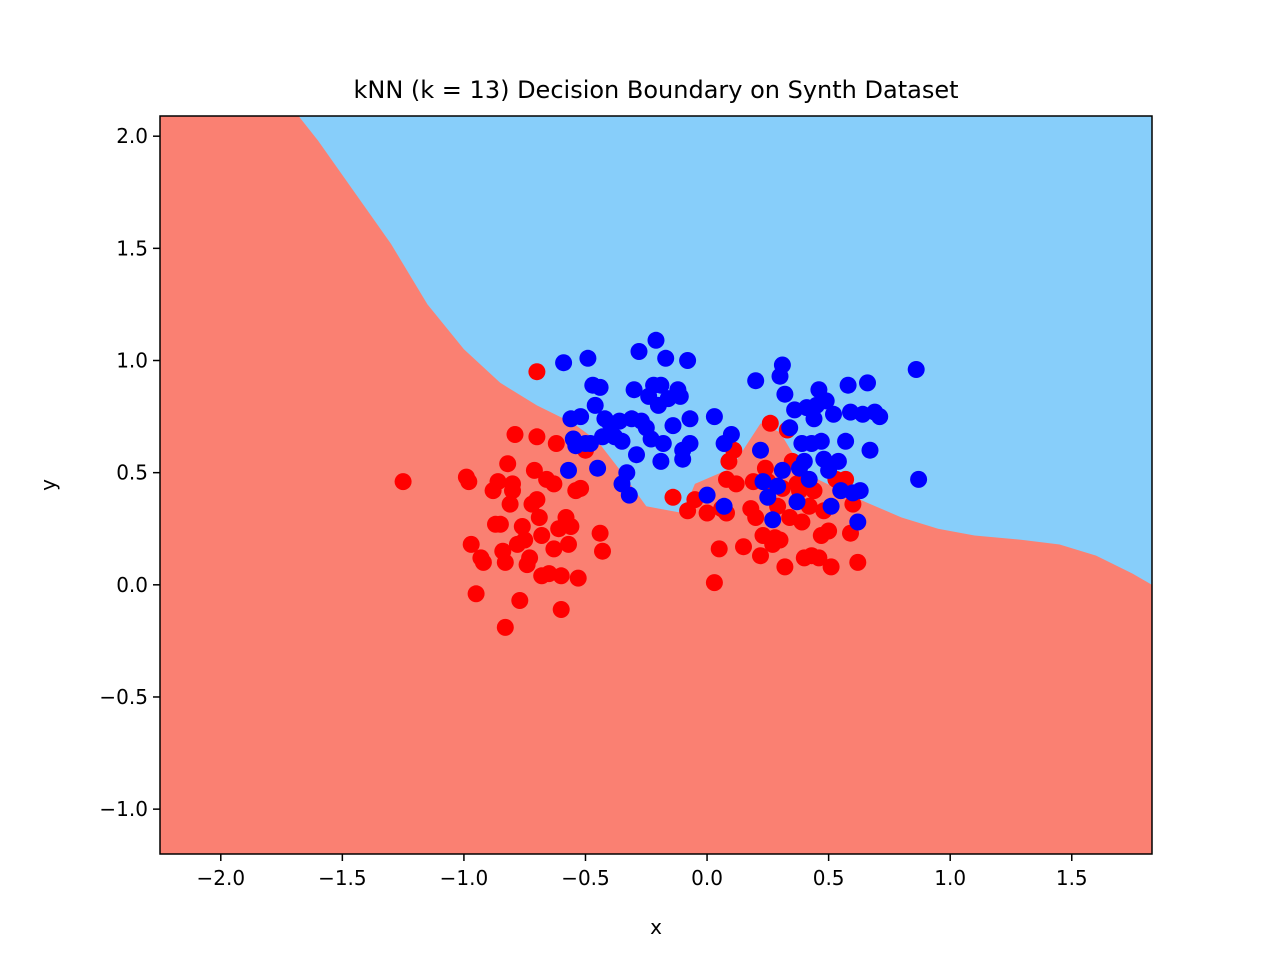 This screenshot has width=1280, height=960. I want to click on x-axis: −2.0 −1.5 −1.0 −0.5 0.0 0.5 1.0 1.5, so click(642, 872).